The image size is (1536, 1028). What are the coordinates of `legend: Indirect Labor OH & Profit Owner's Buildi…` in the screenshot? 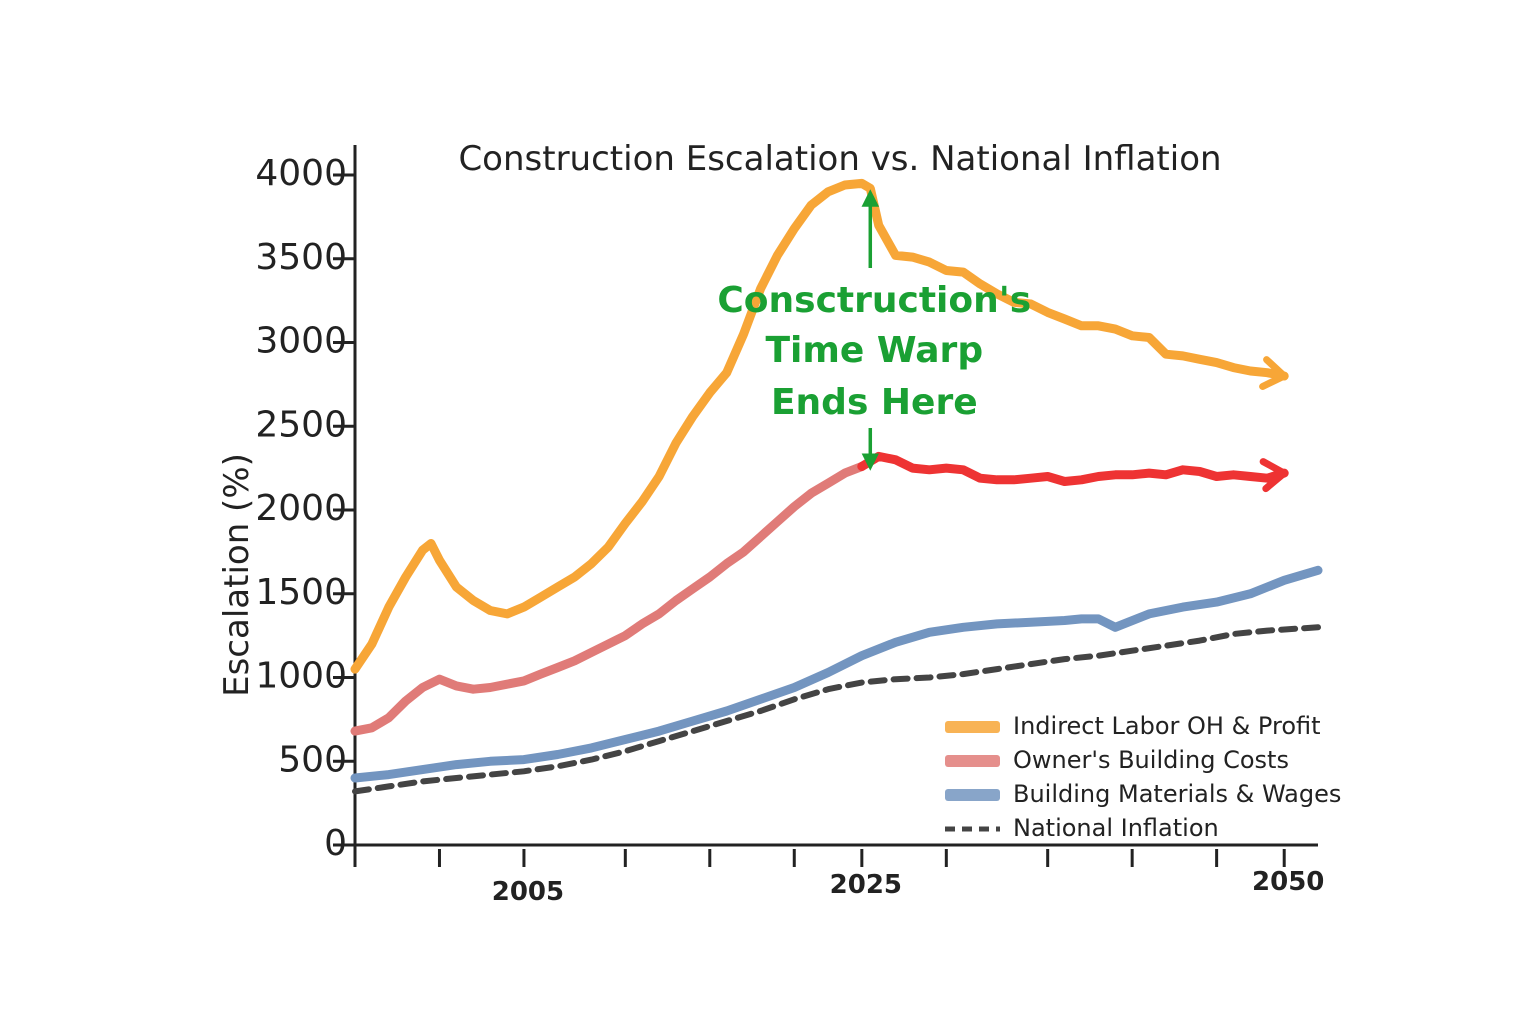 It's located at (1143, 777).